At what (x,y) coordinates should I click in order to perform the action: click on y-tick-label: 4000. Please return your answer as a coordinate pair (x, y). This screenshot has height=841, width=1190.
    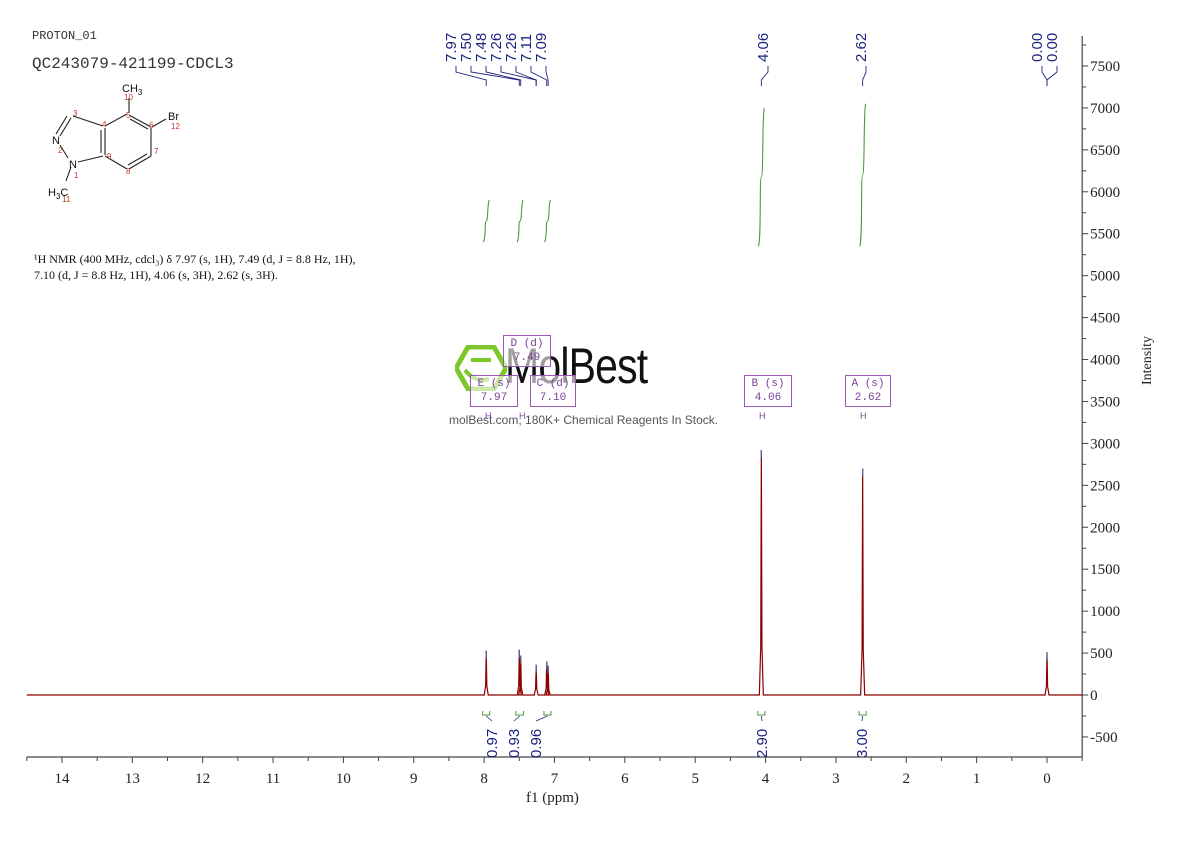
    Looking at the image, I should click on (1105, 361).